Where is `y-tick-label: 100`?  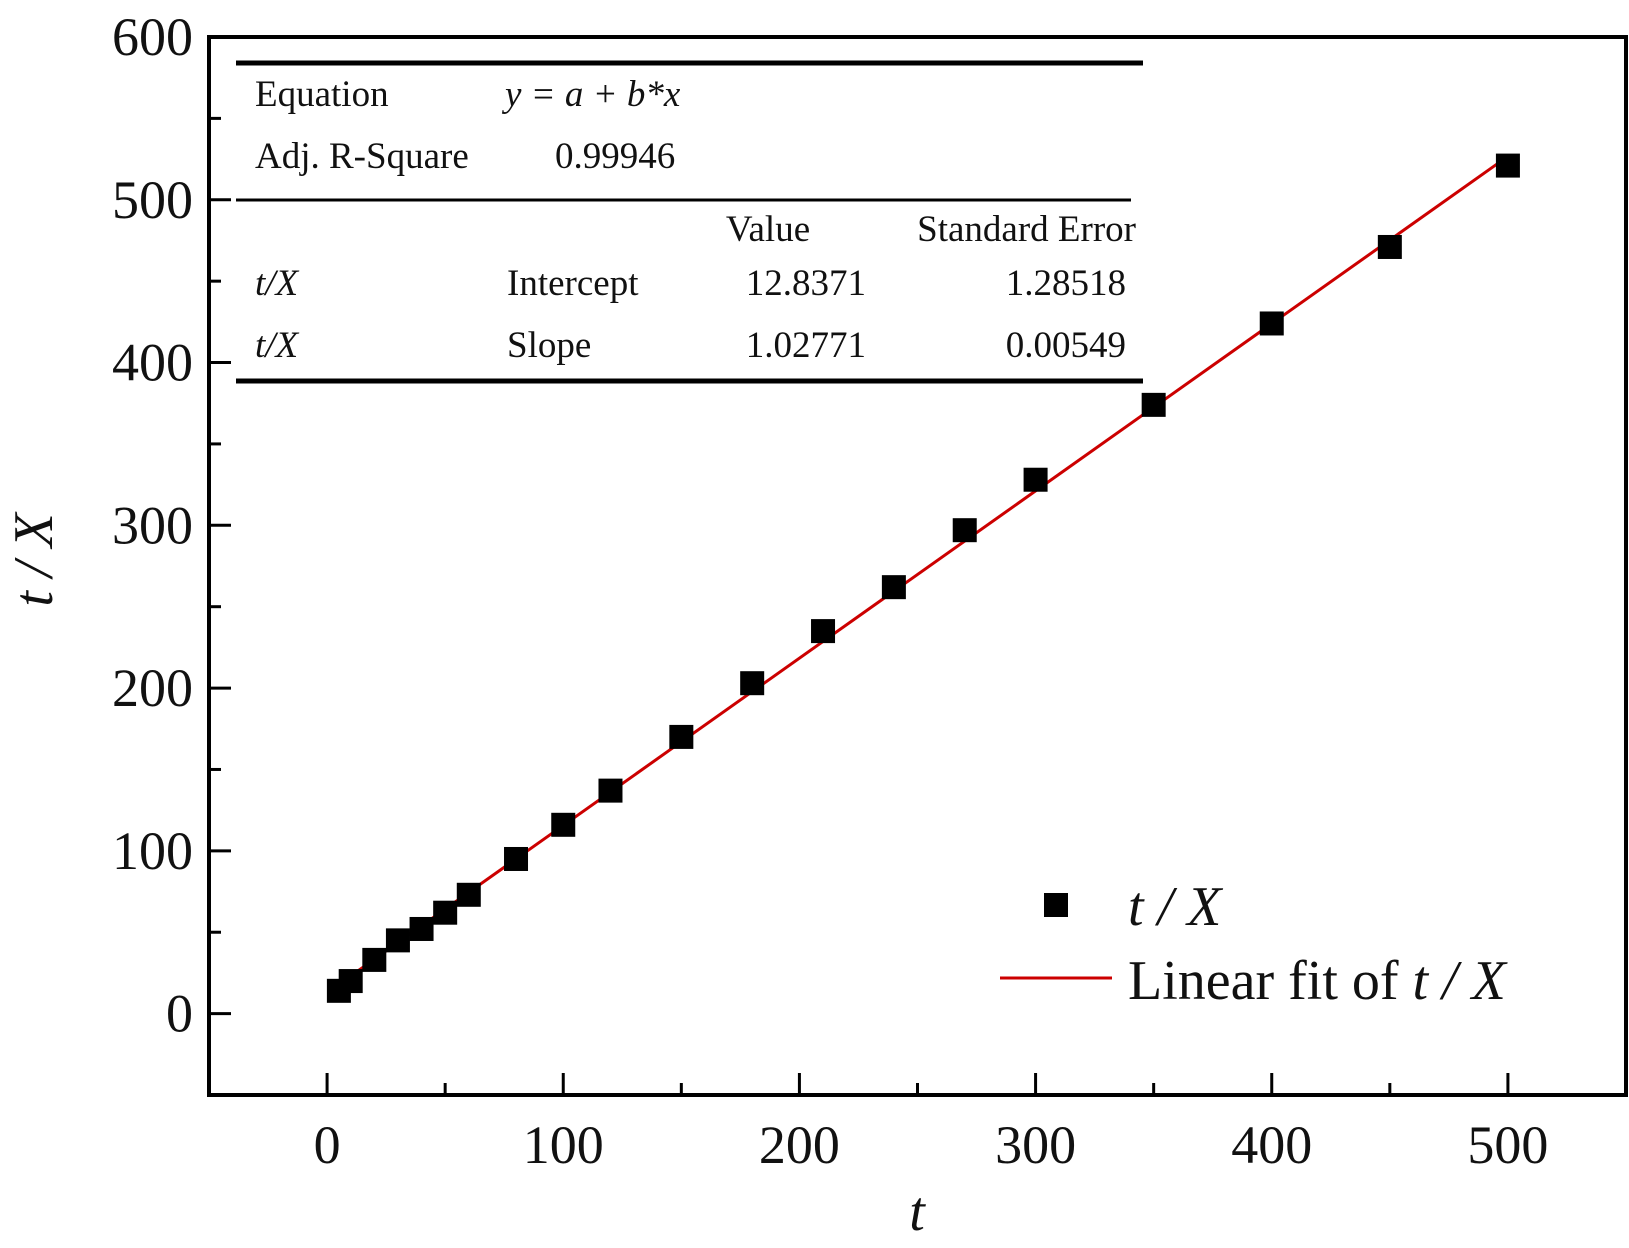
y-tick-label: 100 is located at coordinates (152, 851).